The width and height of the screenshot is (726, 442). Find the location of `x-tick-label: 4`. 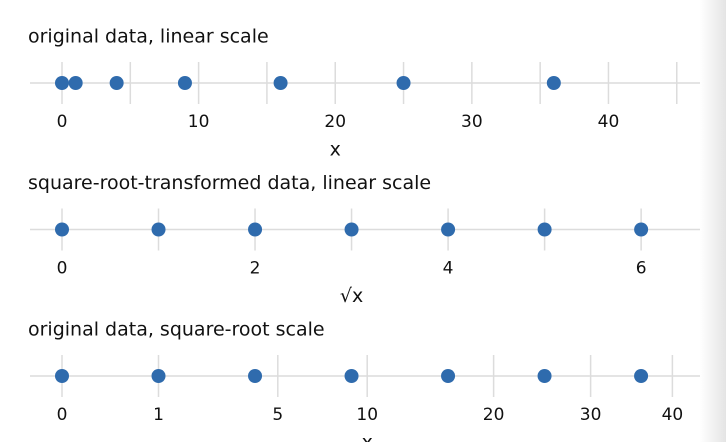

x-tick-label: 4 is located at coordinates (448, 269).